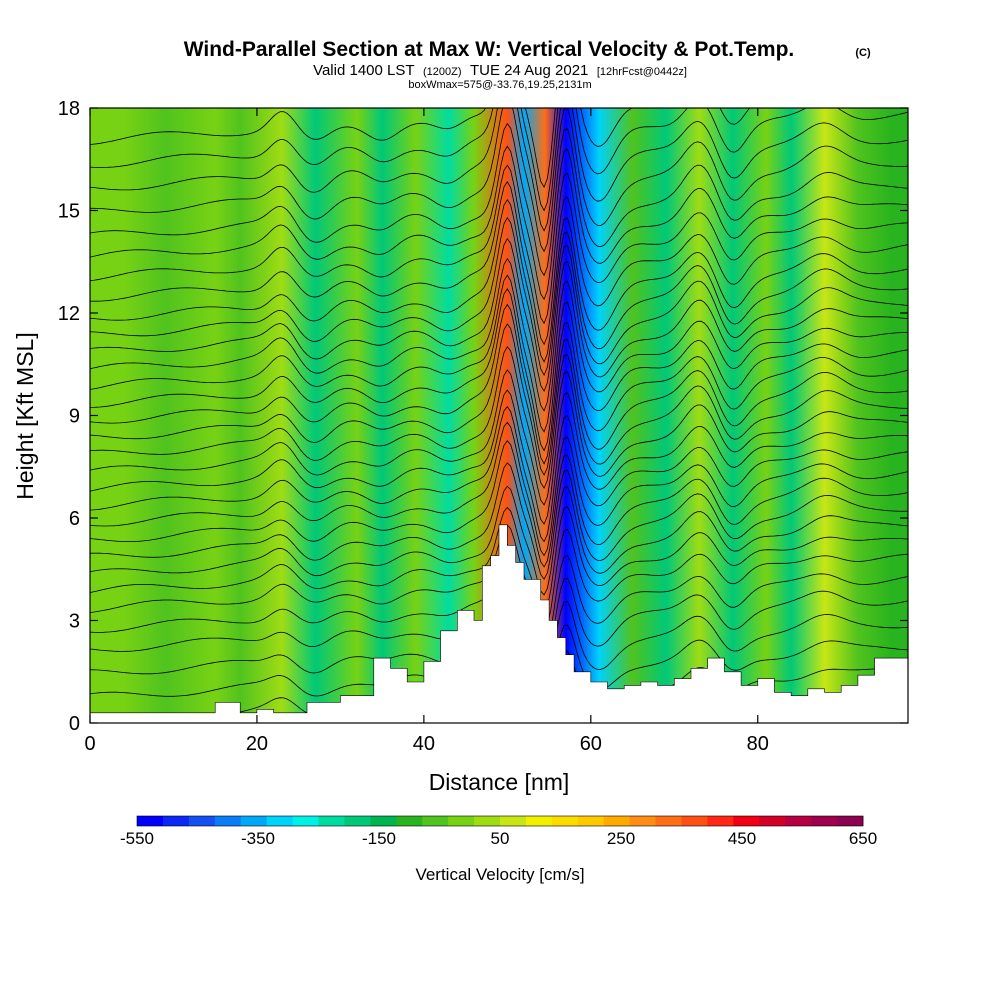  What do you see at coordinates (257, 744) in the screenshot?
I see `x-tick-label: 20` at bounding box center [257, 744].